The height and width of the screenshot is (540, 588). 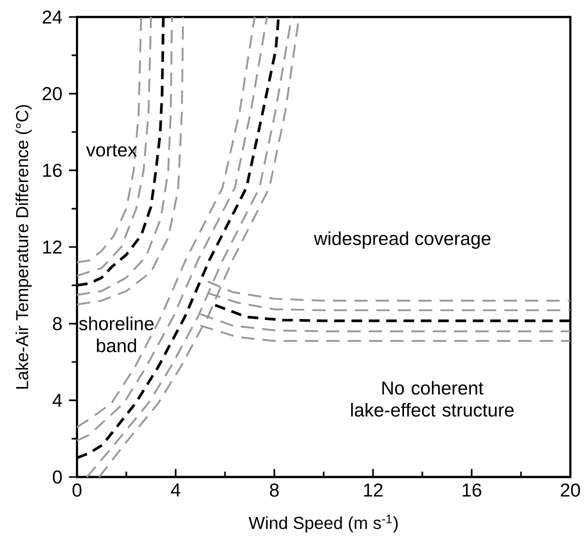 What do you see at coordinates (57, 323) in the screenshot?
I see `y-tick-label: 8` at bounding box center [57, 323].